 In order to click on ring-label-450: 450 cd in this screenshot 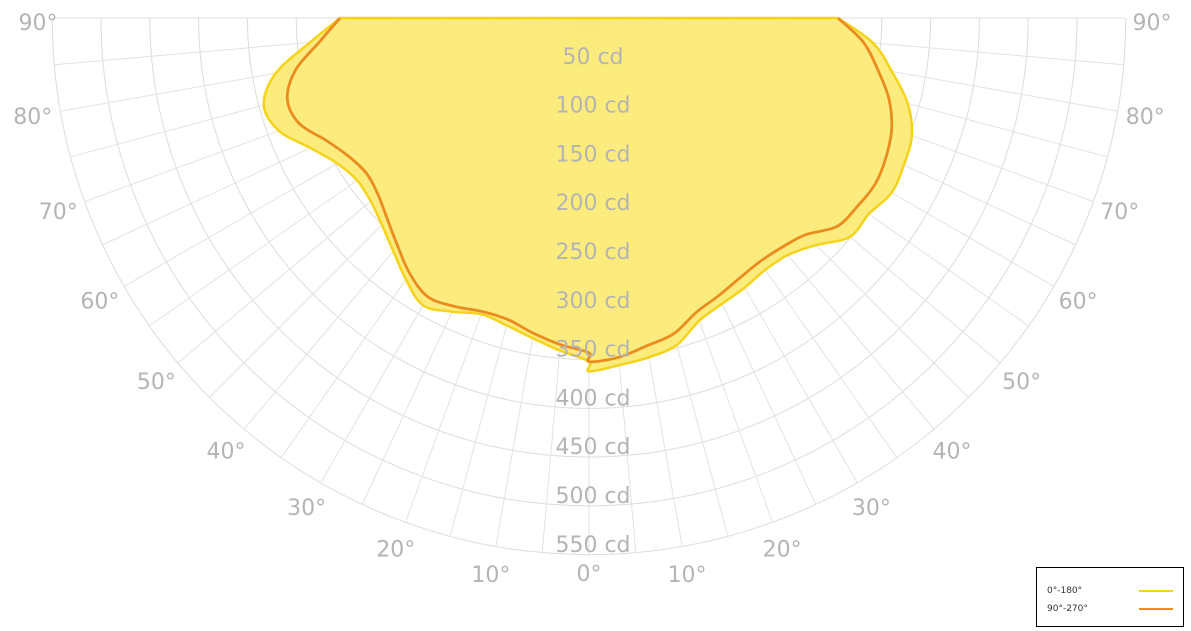, I will do `click(592, 447)`.